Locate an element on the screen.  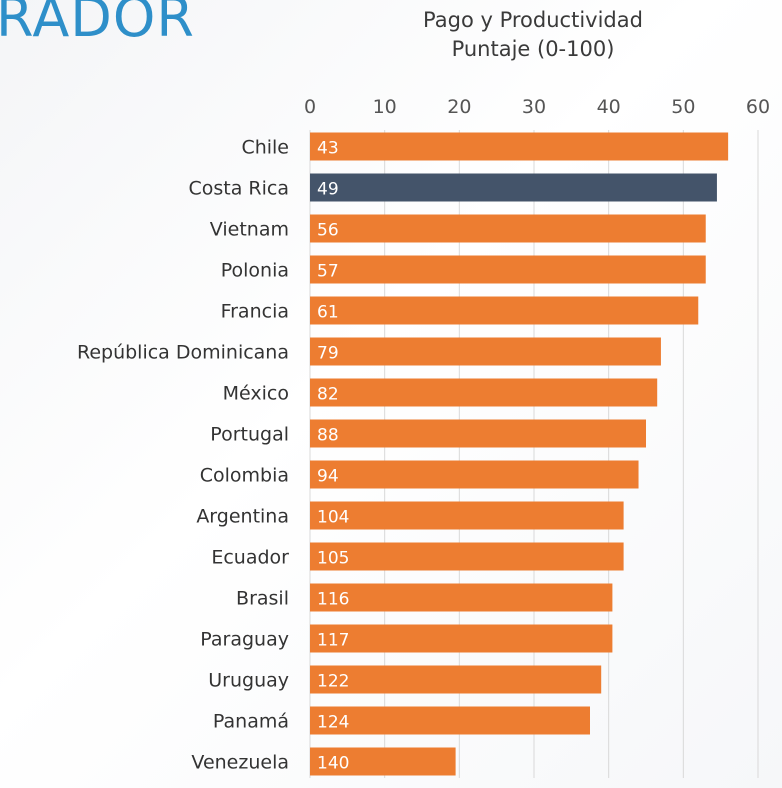
x-tick-label: 20 is located at coordinates (459, 107).